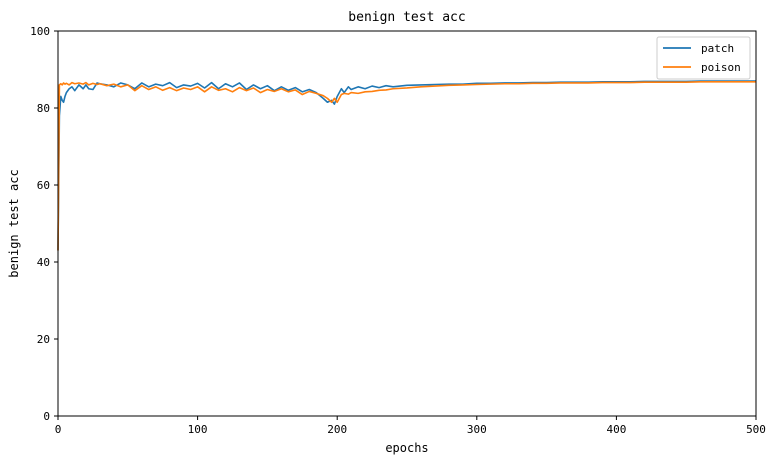 This screenshot has width=776, height=464. I want to click on y-tick-label: 20, so click(43, 339).